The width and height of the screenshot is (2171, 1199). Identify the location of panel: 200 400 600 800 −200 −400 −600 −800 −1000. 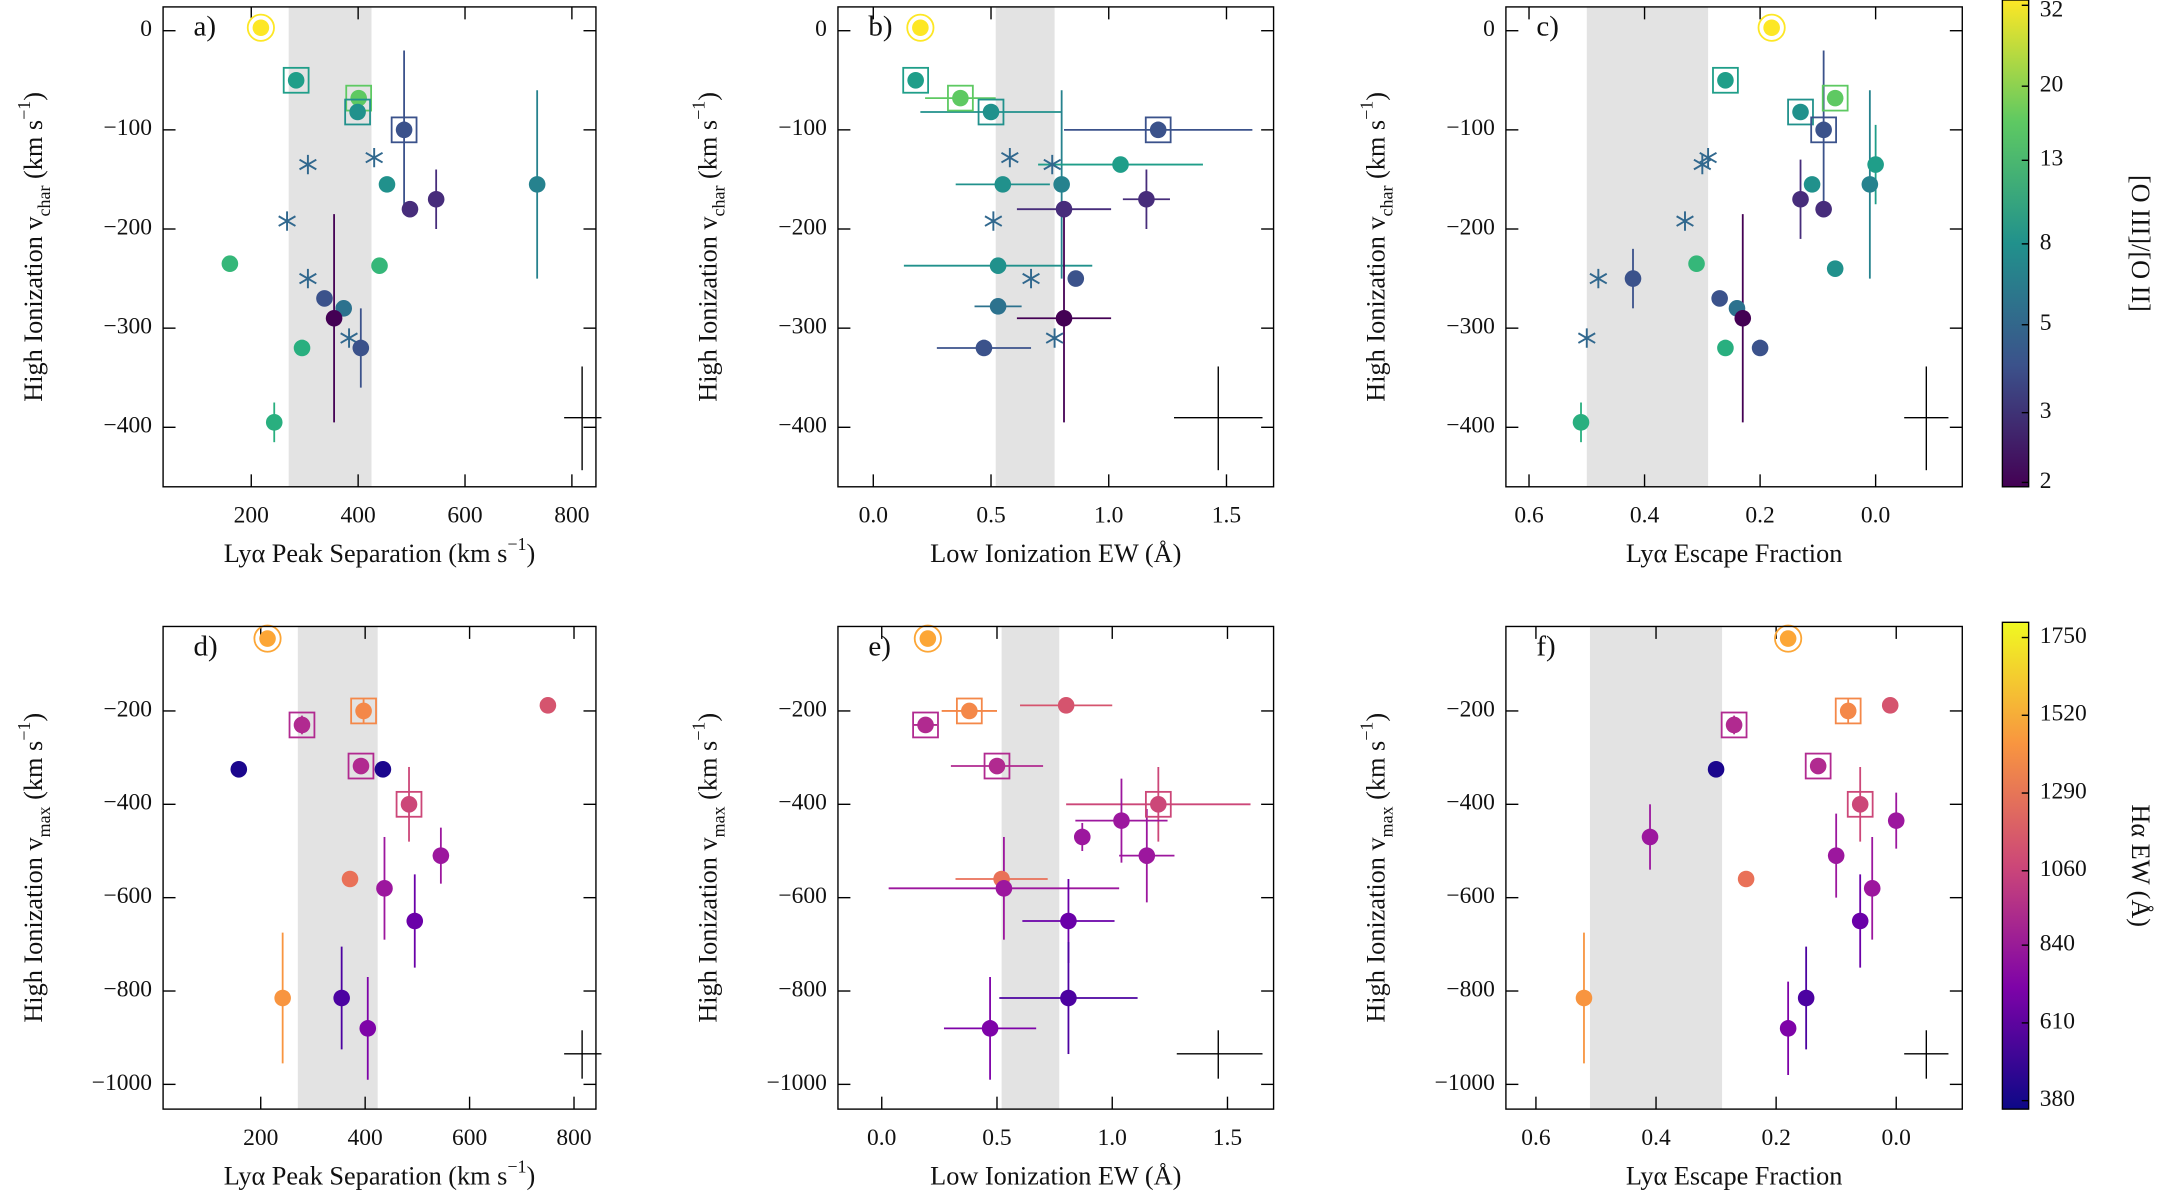
(347, 887).